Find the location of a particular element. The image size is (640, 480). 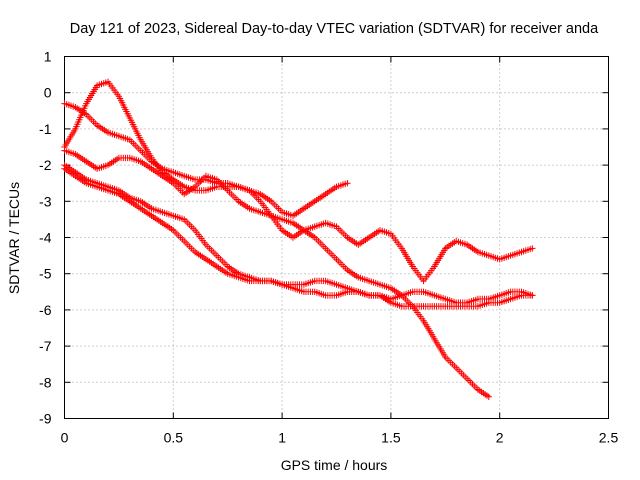

y-tick-label: -7 is located at coordinates (45, 346).